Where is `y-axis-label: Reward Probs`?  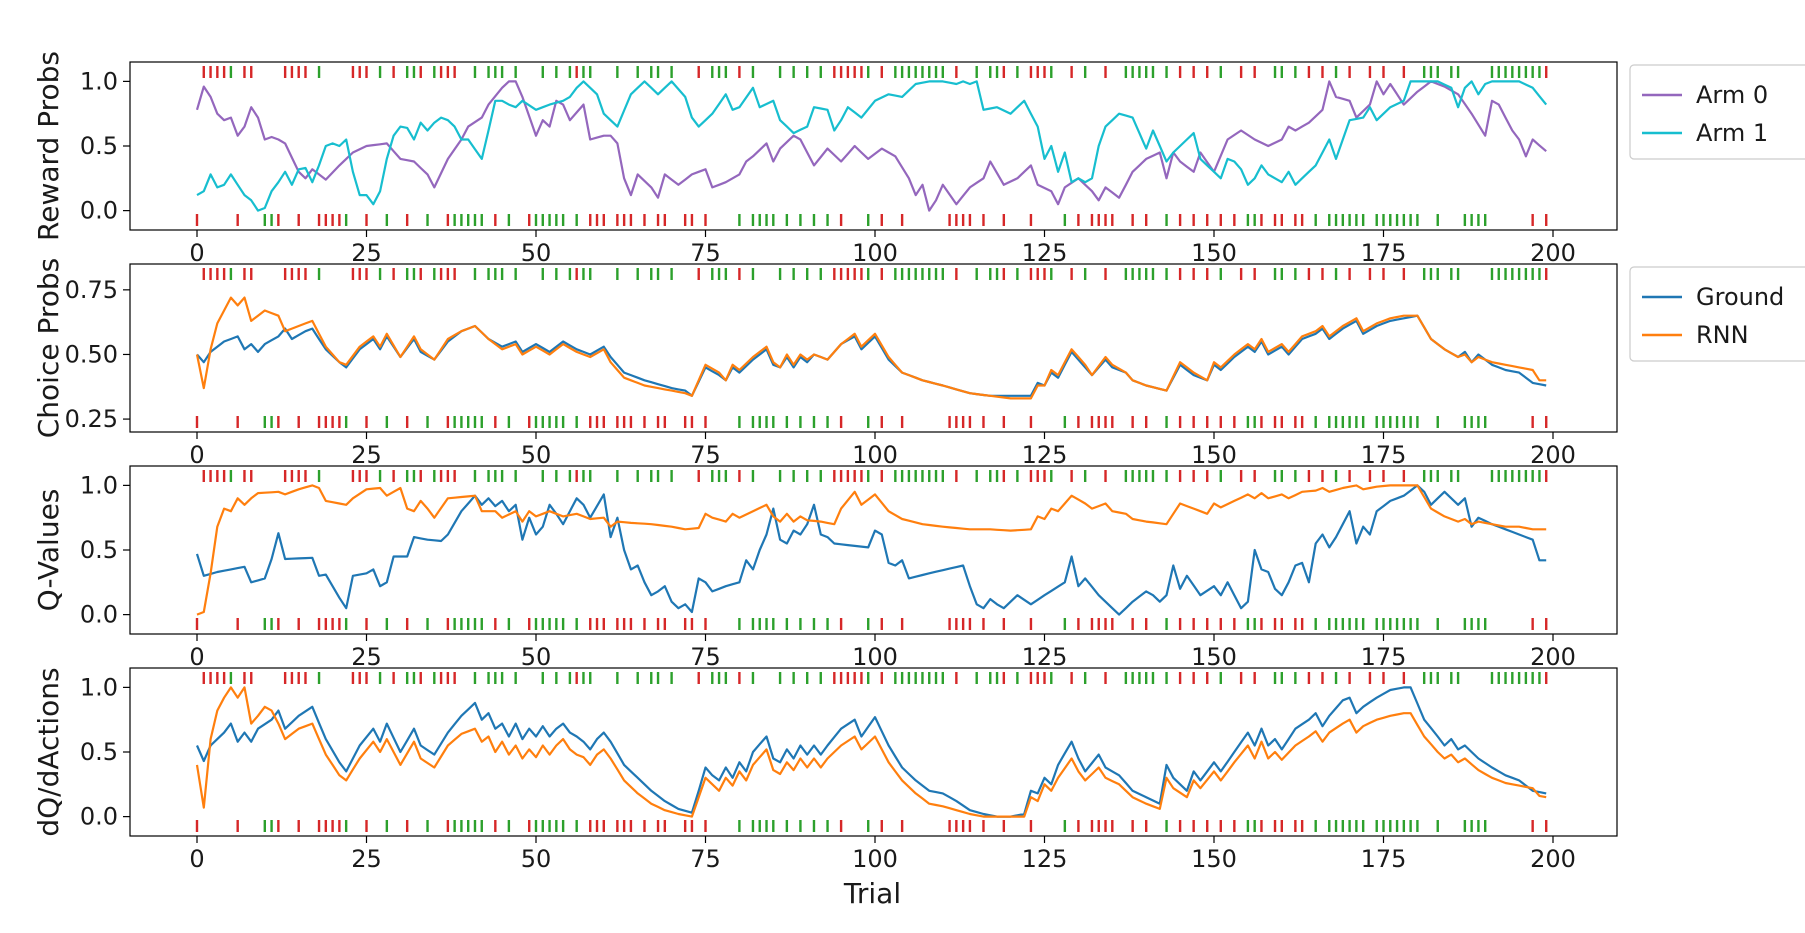 y-axis-label: Reward Probs is located at coordinates (48, 146).